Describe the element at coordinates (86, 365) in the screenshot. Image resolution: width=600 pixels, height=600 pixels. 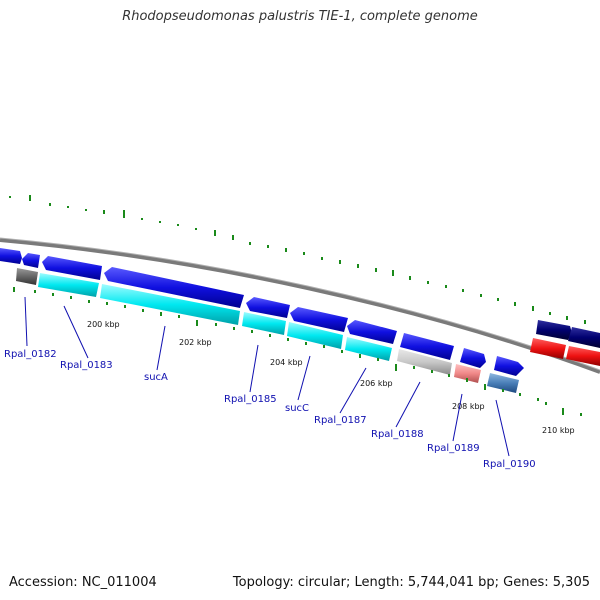
I see `gene-label: Rpal_0183` at that location.